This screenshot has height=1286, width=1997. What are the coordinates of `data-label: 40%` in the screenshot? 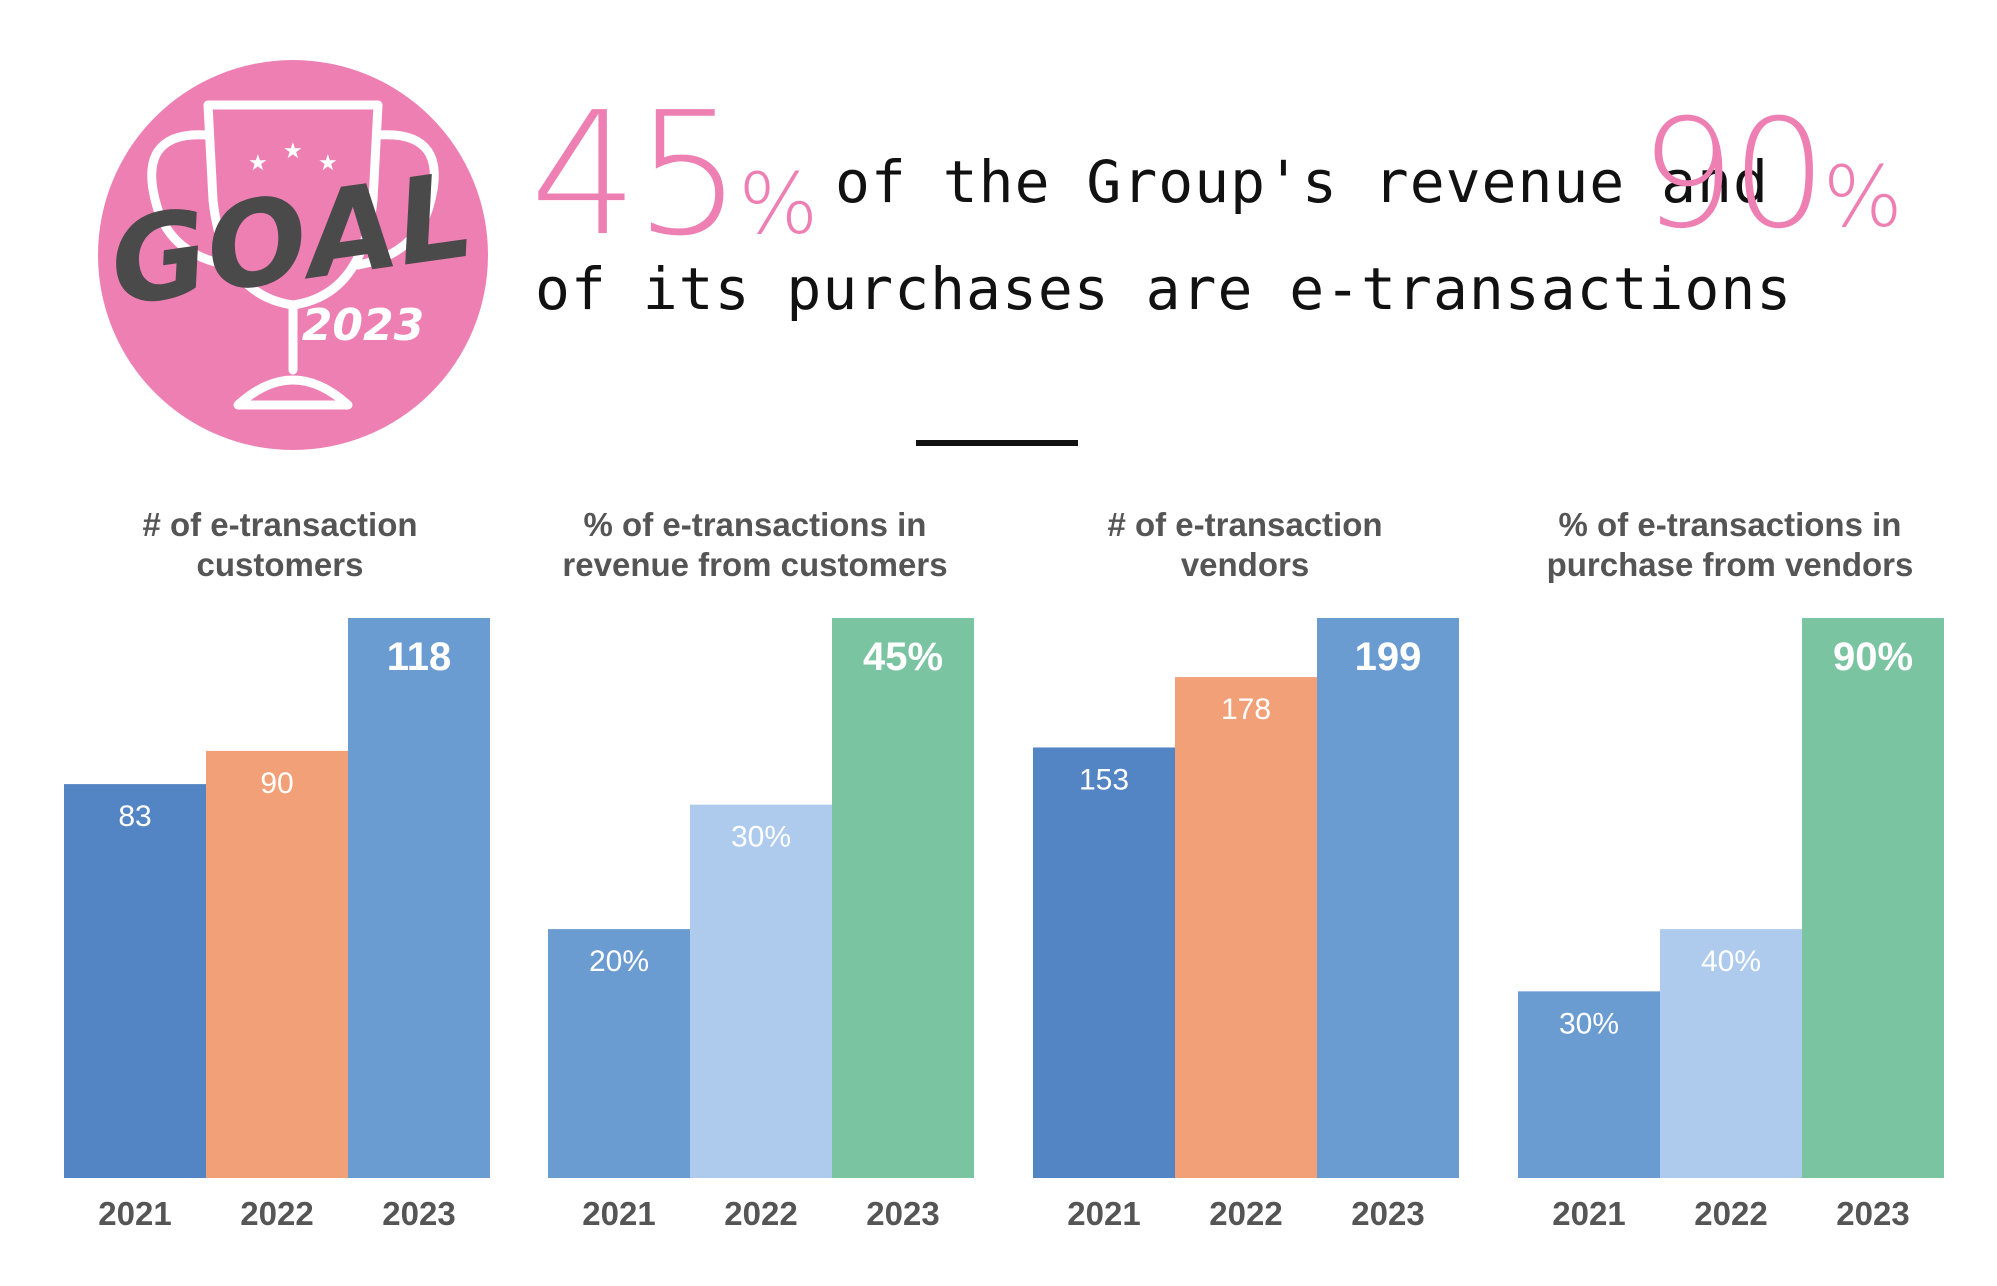 It's located at (1731, 961).